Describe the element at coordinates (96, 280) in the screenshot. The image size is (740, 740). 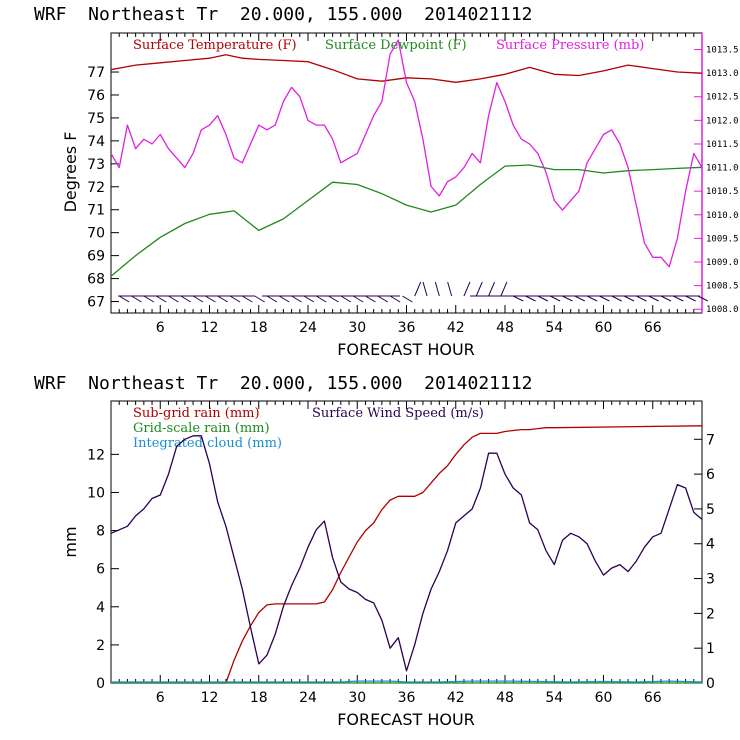
I see `y-tick-label: 68` at that location.